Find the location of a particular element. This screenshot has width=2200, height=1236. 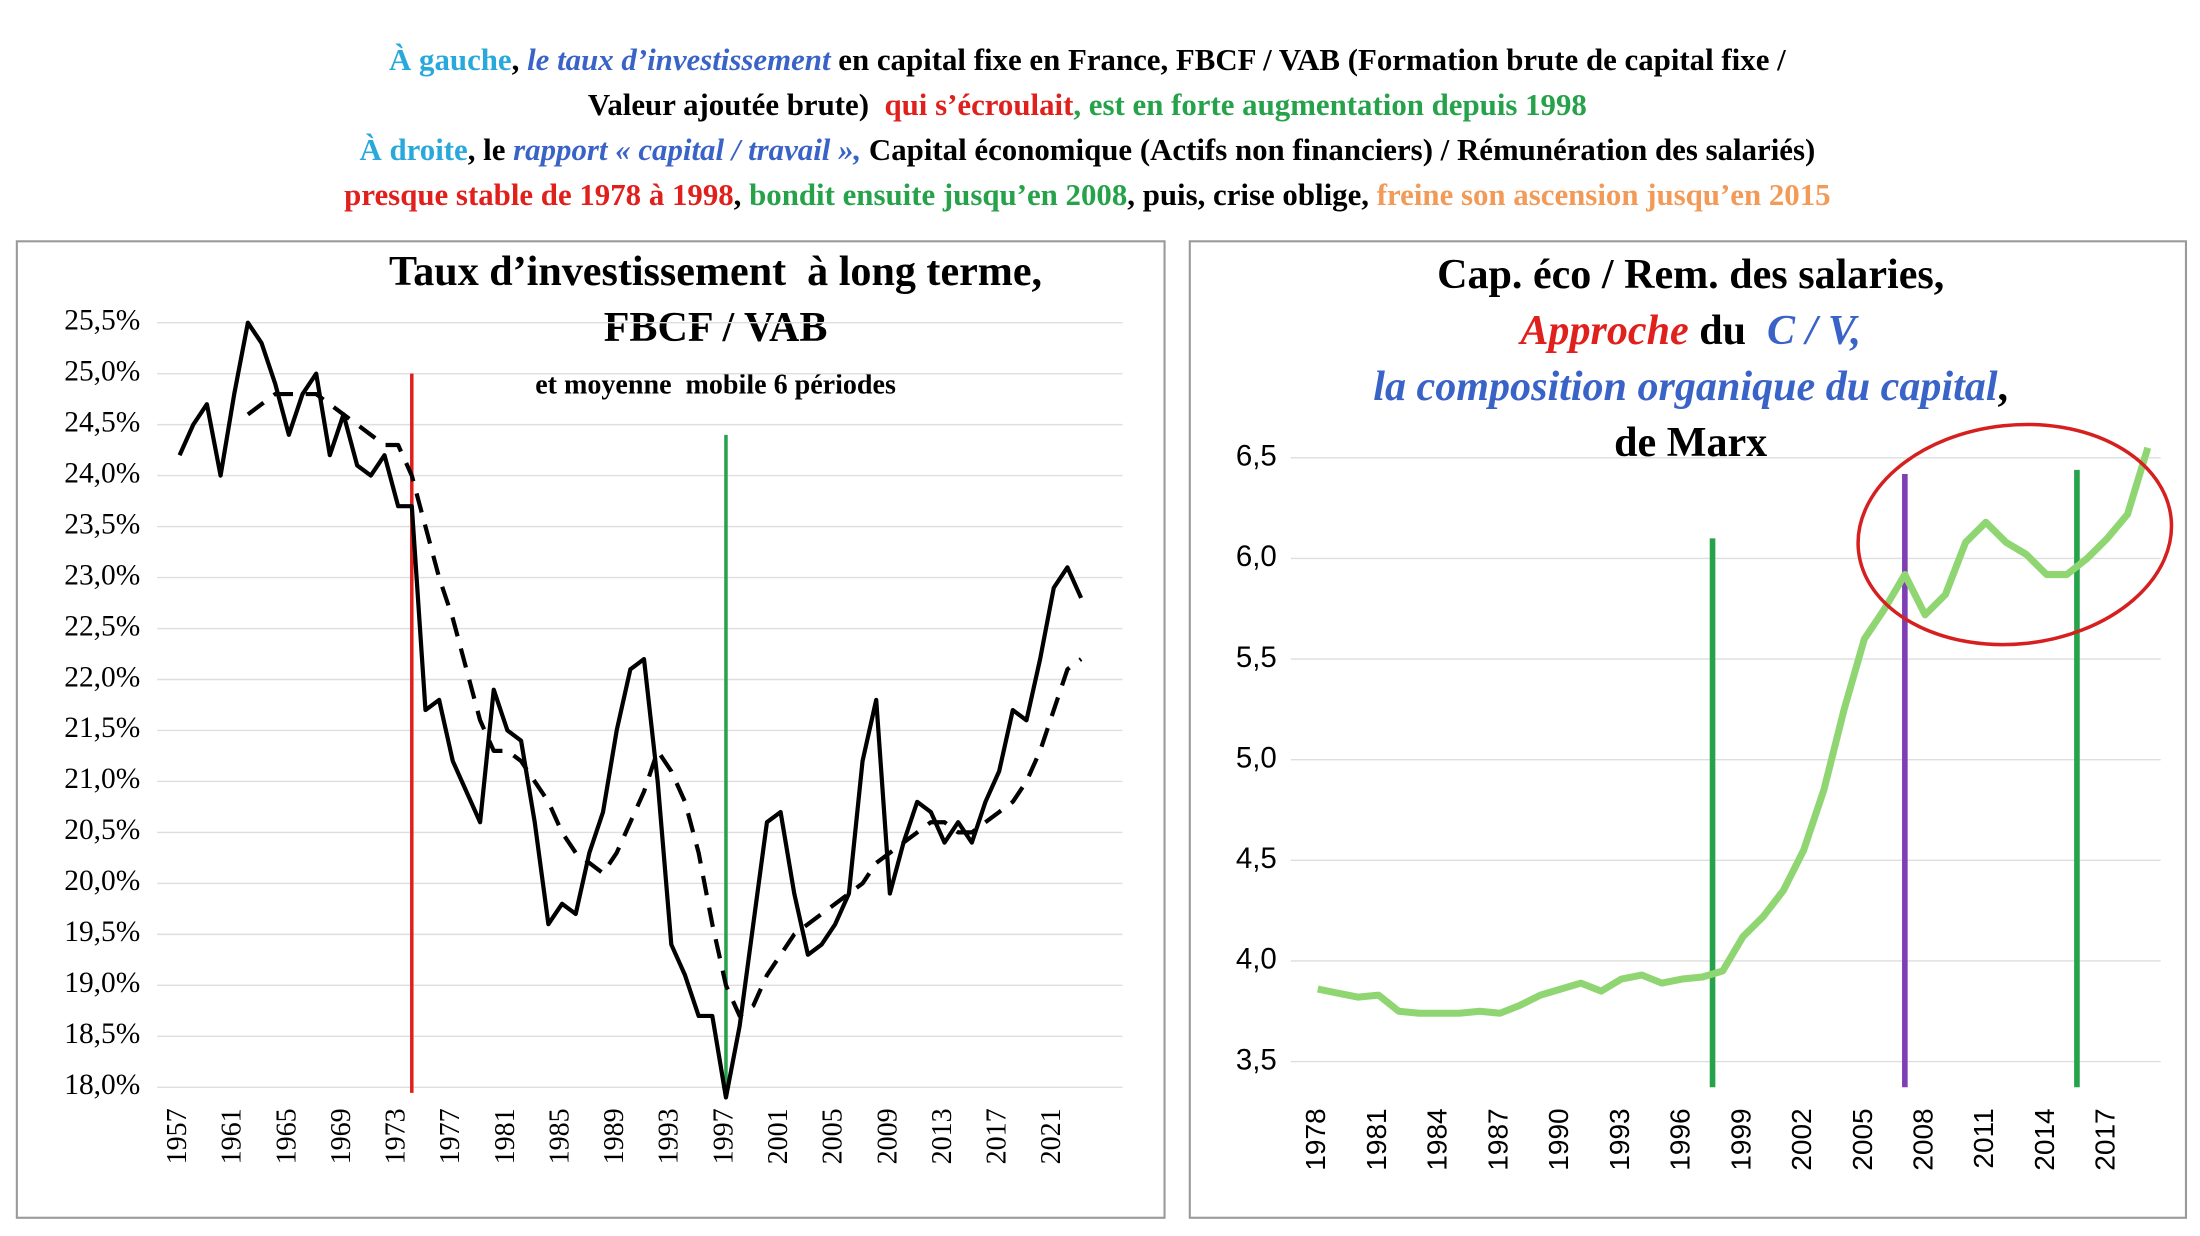

chart-title: la composition organique du capital, is located at coordinates (1690, 386).